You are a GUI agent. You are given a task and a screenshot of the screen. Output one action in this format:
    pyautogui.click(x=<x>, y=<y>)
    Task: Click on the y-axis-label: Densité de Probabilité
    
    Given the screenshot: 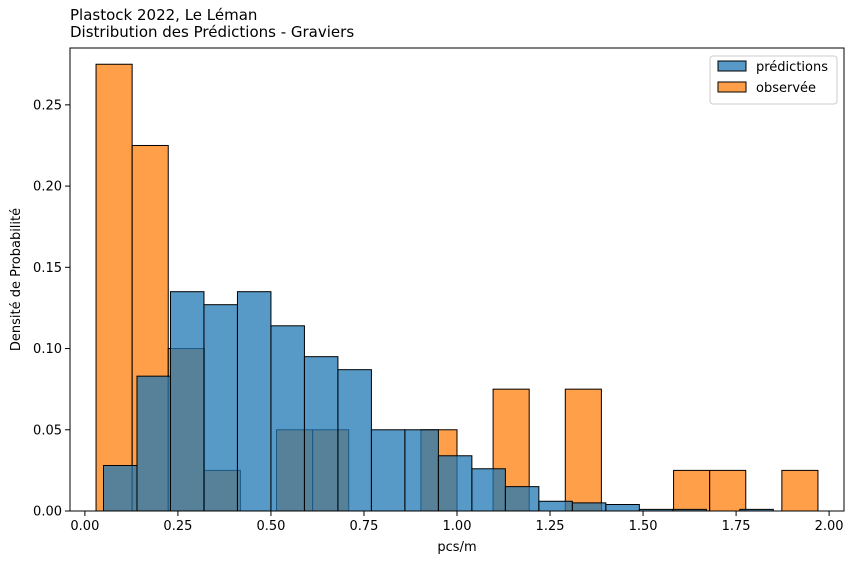 What is the action you would take?
    pyautogui.click(x=16, y=279)
    